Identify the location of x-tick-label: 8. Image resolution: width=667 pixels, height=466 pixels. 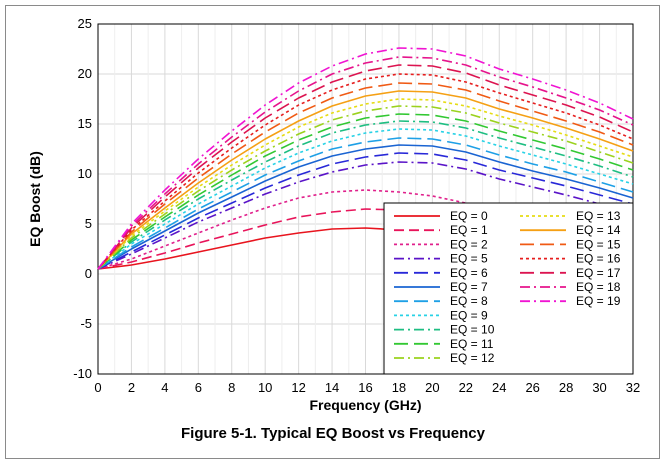
(231, 387).